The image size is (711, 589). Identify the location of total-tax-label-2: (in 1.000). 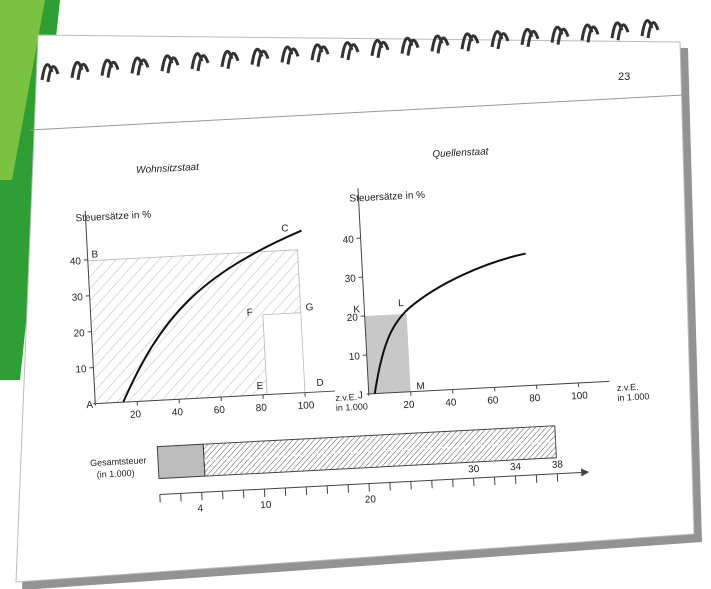
(115, 474).